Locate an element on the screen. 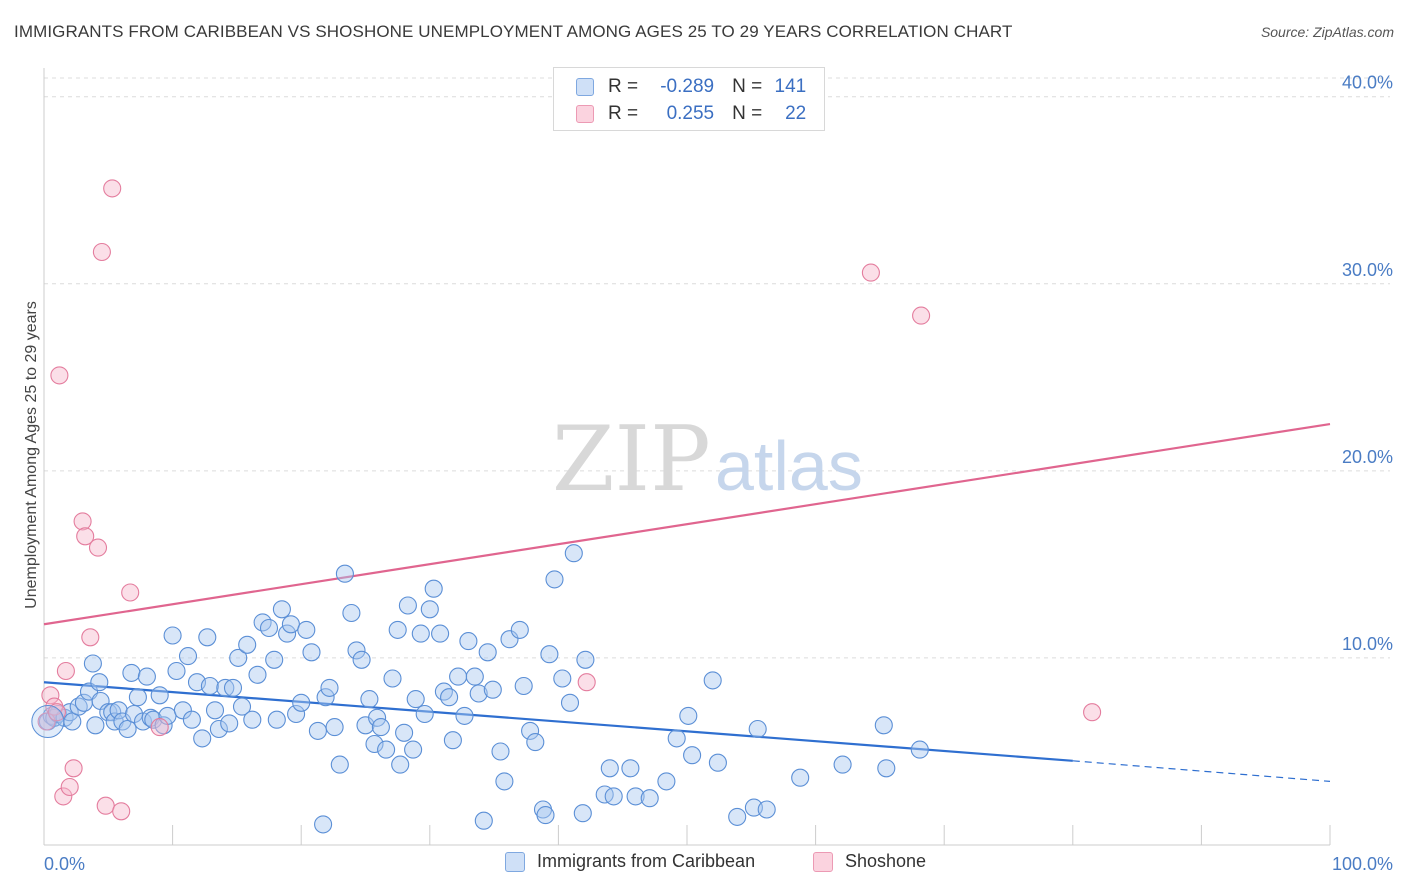  x-tick-label-max: 100.0% is located at coordinates (1362, 864).